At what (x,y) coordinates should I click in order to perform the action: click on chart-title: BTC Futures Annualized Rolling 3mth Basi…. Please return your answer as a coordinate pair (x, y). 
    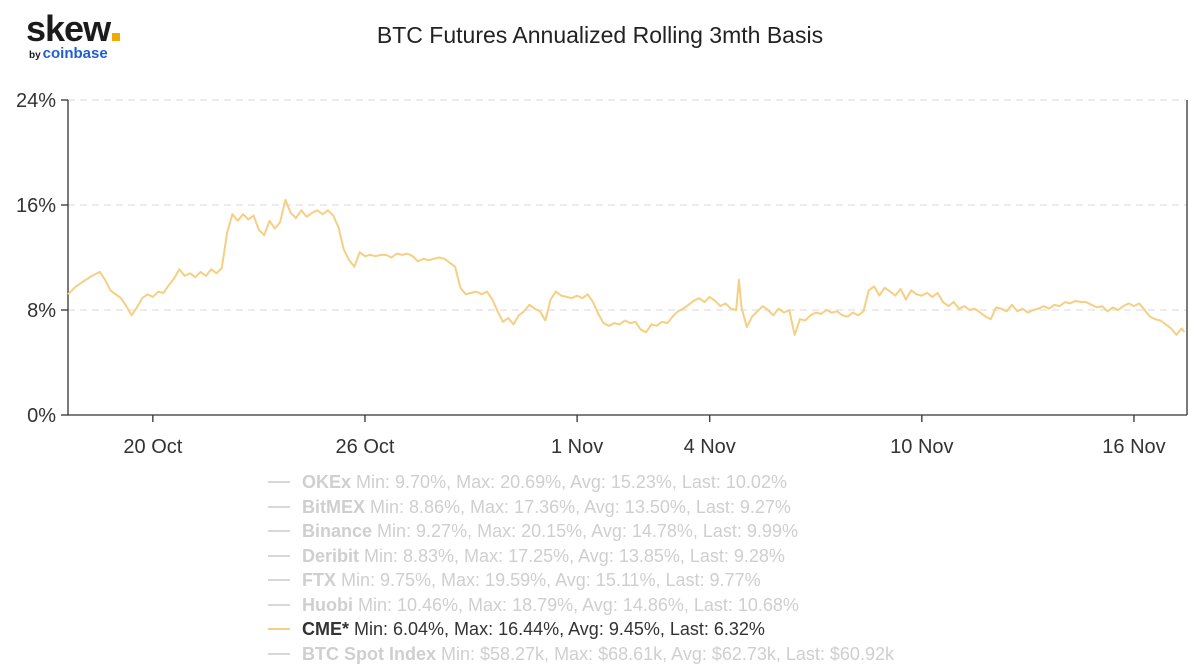
    Looking at the image, I should click on (600, 35).